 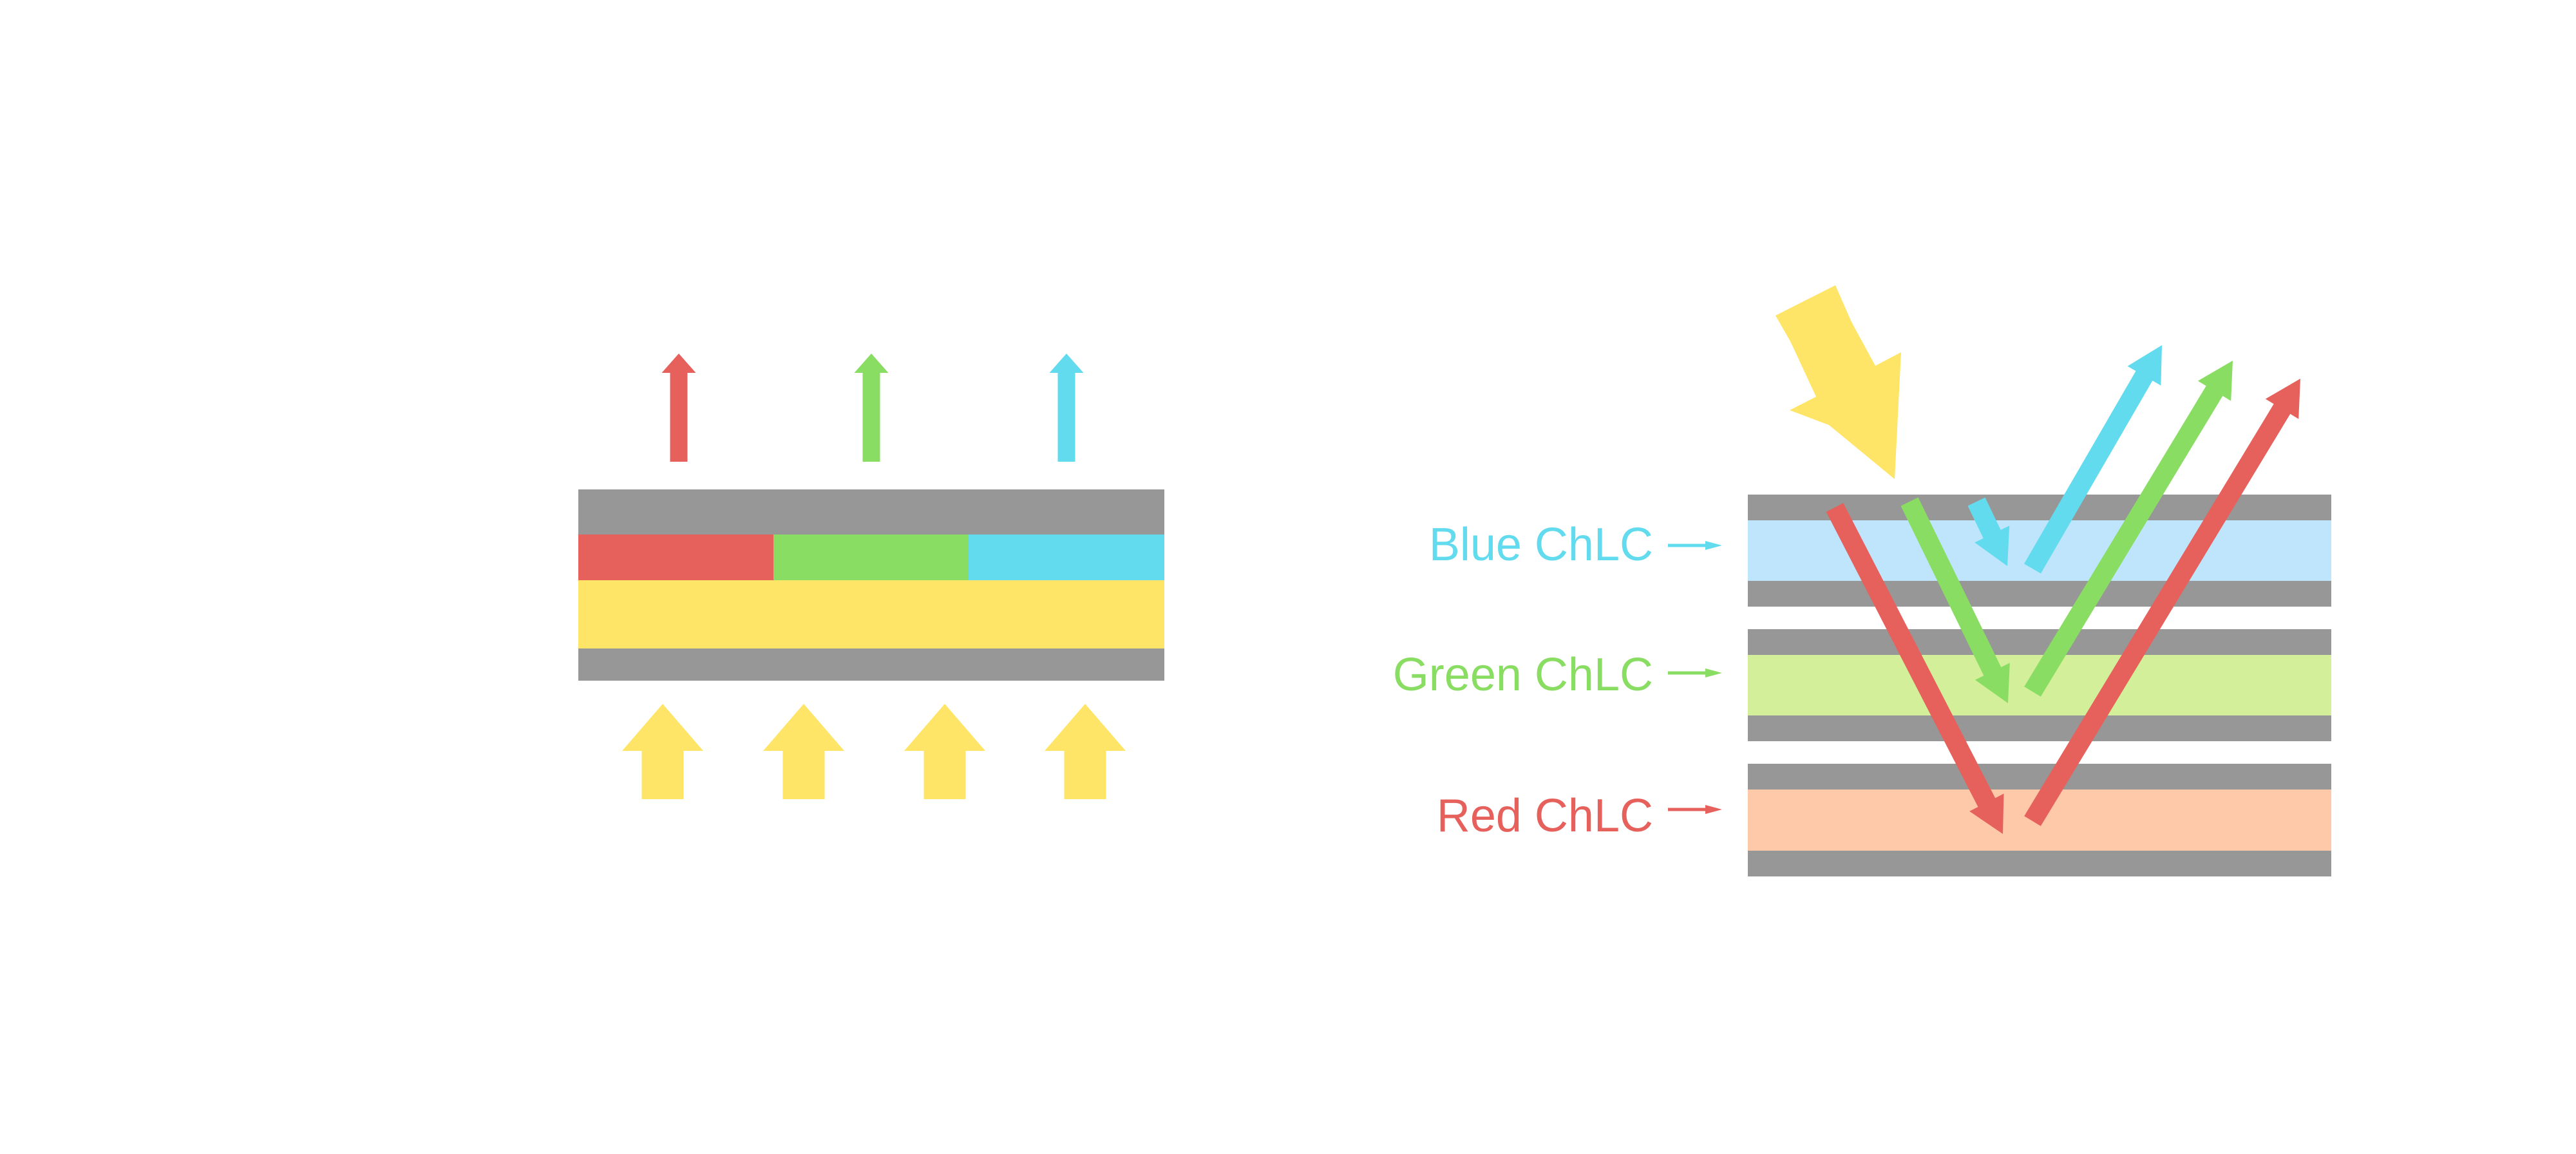 I want to click on blue-emission-arrow, so click(x=1066, y=408).